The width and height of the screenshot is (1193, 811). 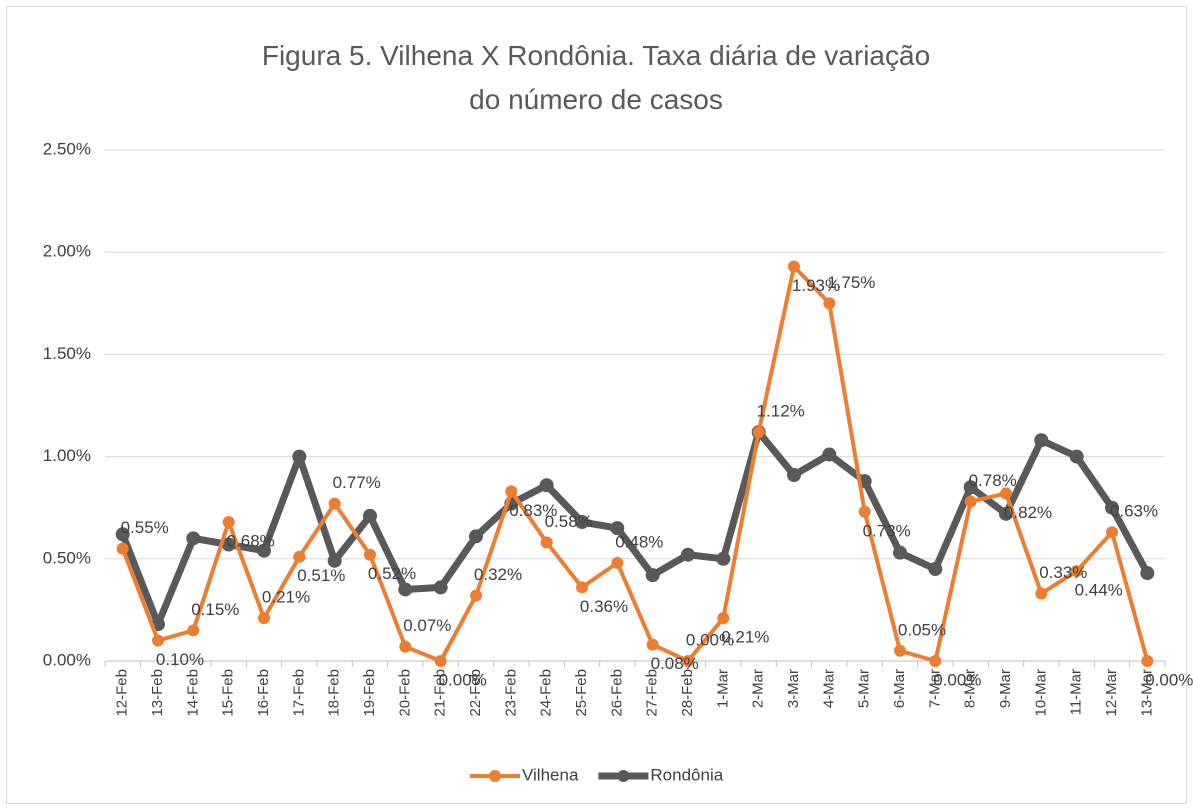 What do you see at coordinates (758, 688) in the screenshot?
I see `x-tick-label: 2-Mar` at bounding box center [758, 688].